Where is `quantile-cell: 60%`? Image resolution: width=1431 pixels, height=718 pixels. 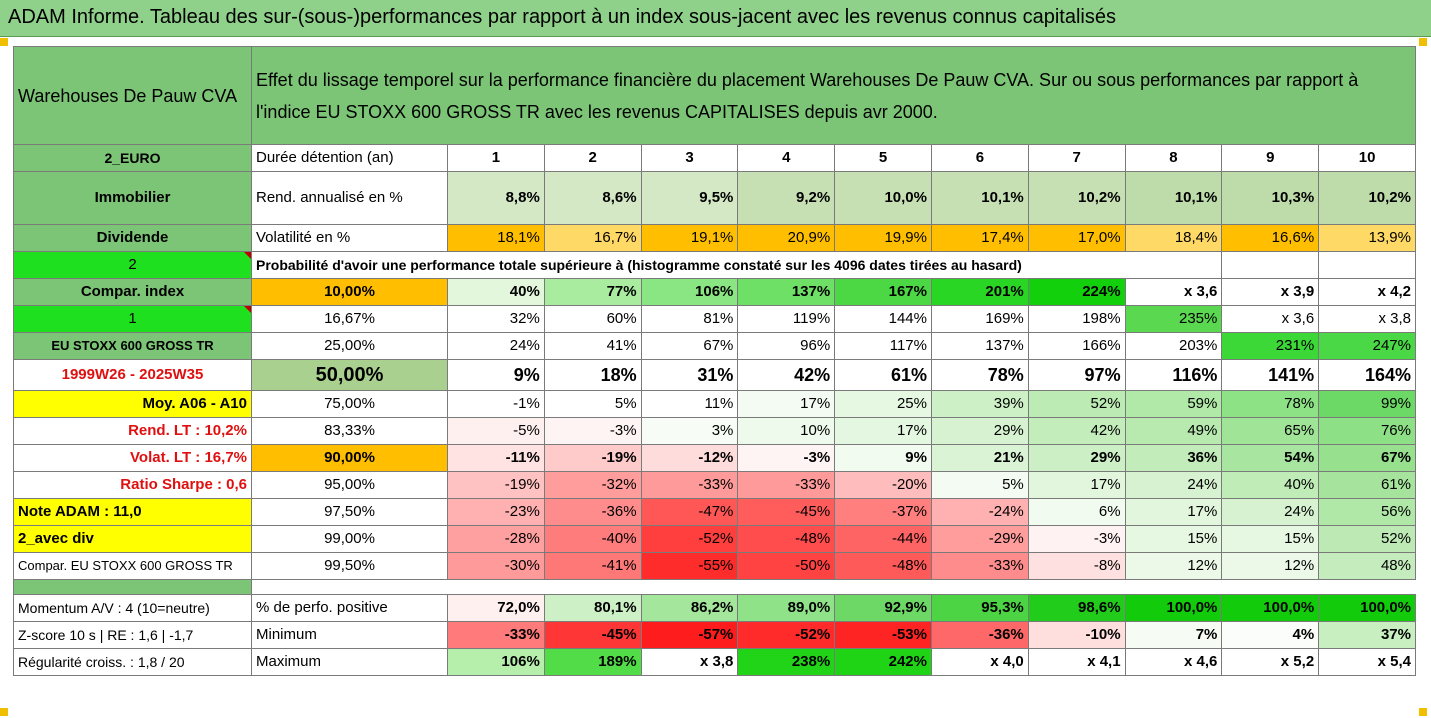
quantile-cell: 60% is located at coordinates (592, 319).